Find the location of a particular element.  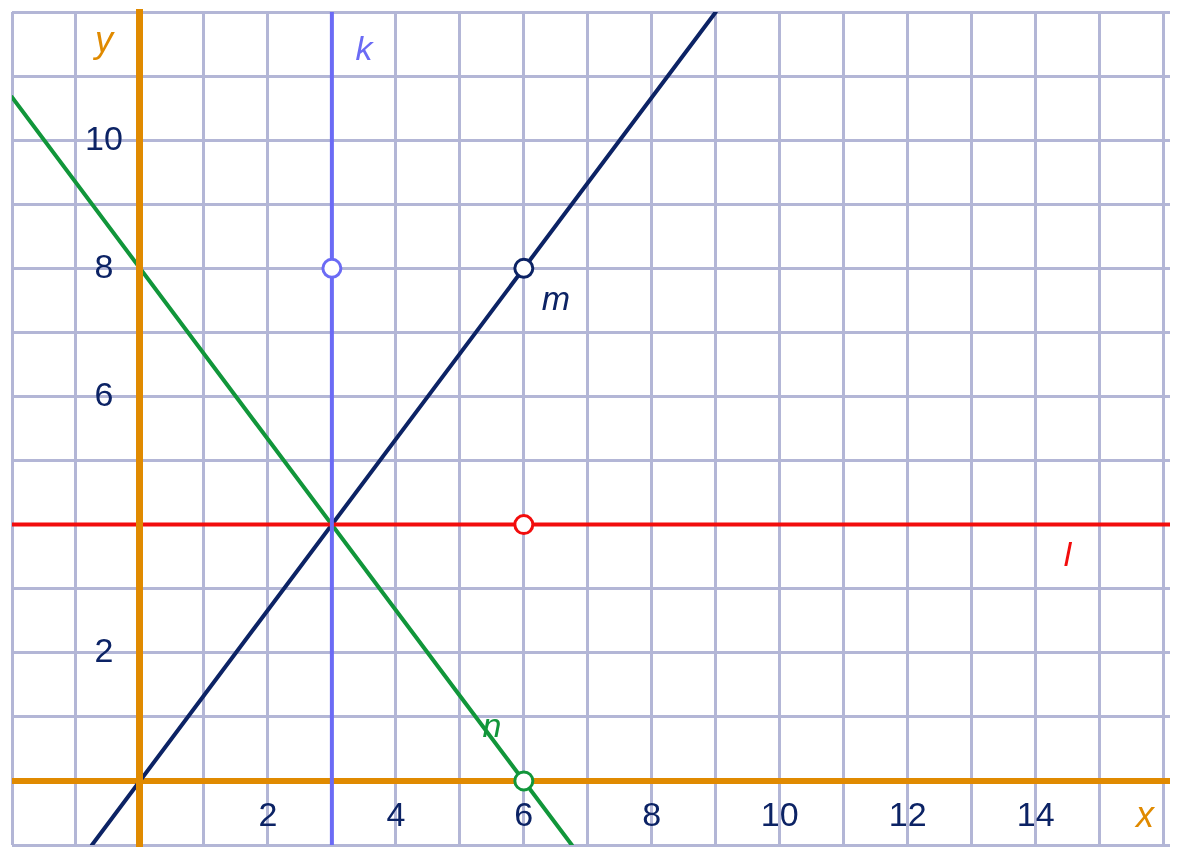

y-axis-title: y is located at coordinates (103, 40).